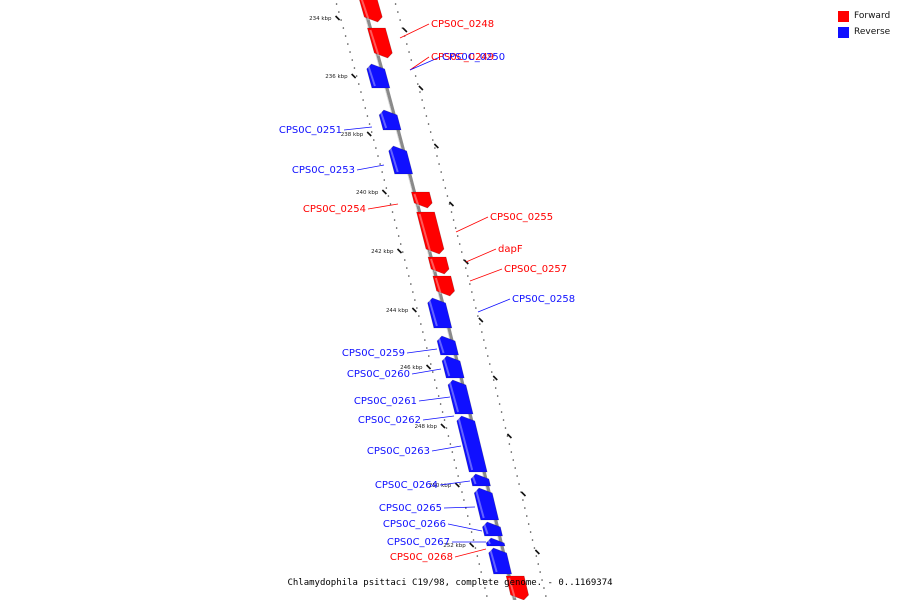 This screenshot has width=900, height=600. What do you see at coordinates (352, 135) in the screenshot?
I see `tick-label: 238 kbp` at bounding box center [352, 135].